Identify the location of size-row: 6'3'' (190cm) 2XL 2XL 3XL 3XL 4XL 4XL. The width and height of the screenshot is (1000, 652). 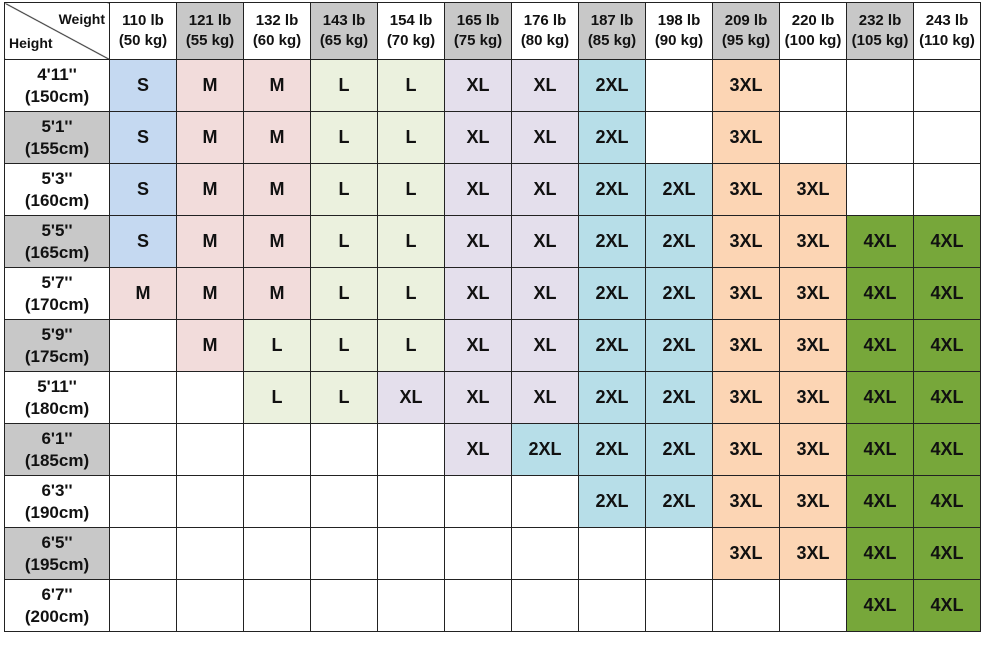
(492, 501).